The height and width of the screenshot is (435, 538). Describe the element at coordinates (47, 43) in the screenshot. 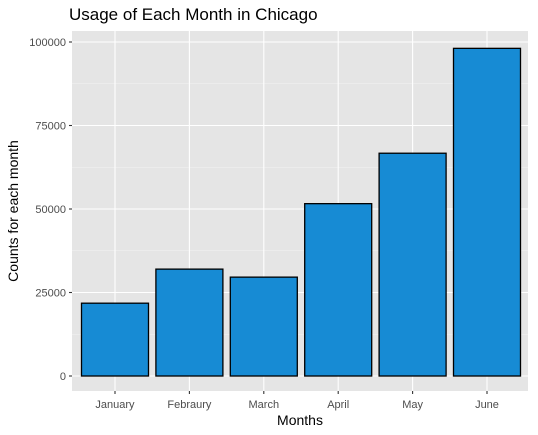

I see `y-tick-label: 100000` at that location.